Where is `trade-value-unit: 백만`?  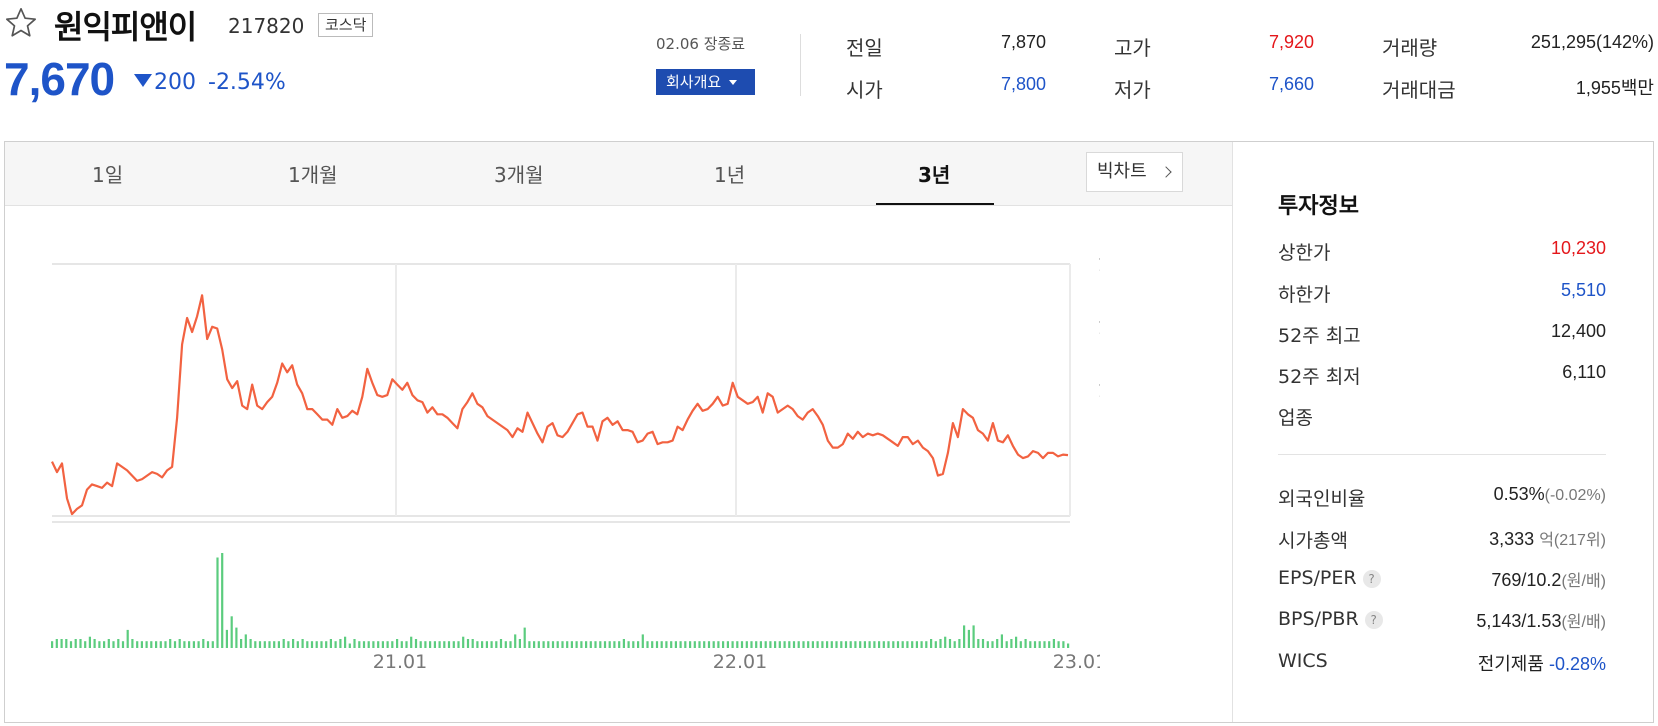
trade-value-unit: 백만 is located at coordinates (1637, 88).